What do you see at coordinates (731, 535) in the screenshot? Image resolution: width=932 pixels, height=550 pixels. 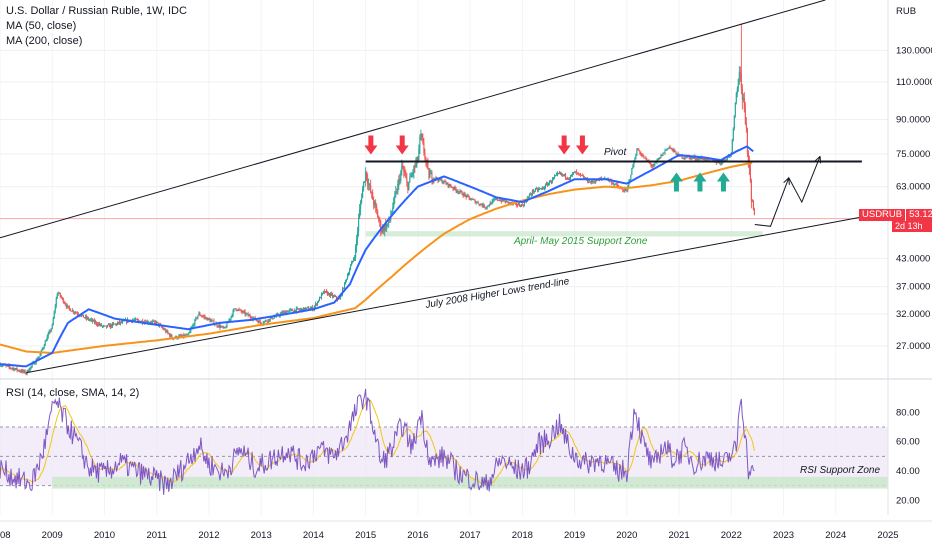 I see `time-axis-label: 2022` at bounding box center [731, 535].